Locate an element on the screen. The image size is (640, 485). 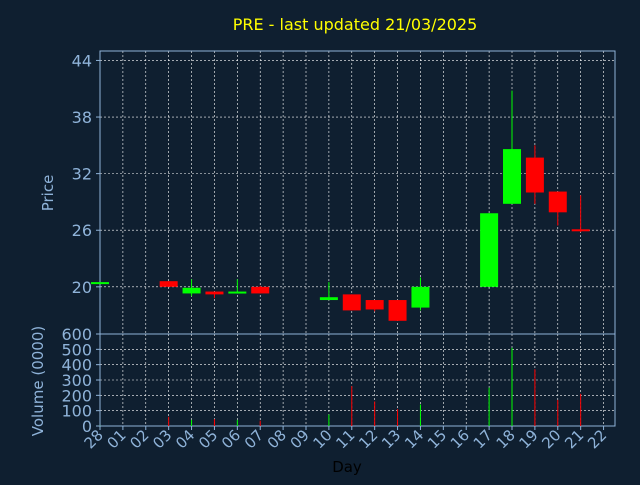
volume-tick-label: 400 is located at coordinates (76, 365).